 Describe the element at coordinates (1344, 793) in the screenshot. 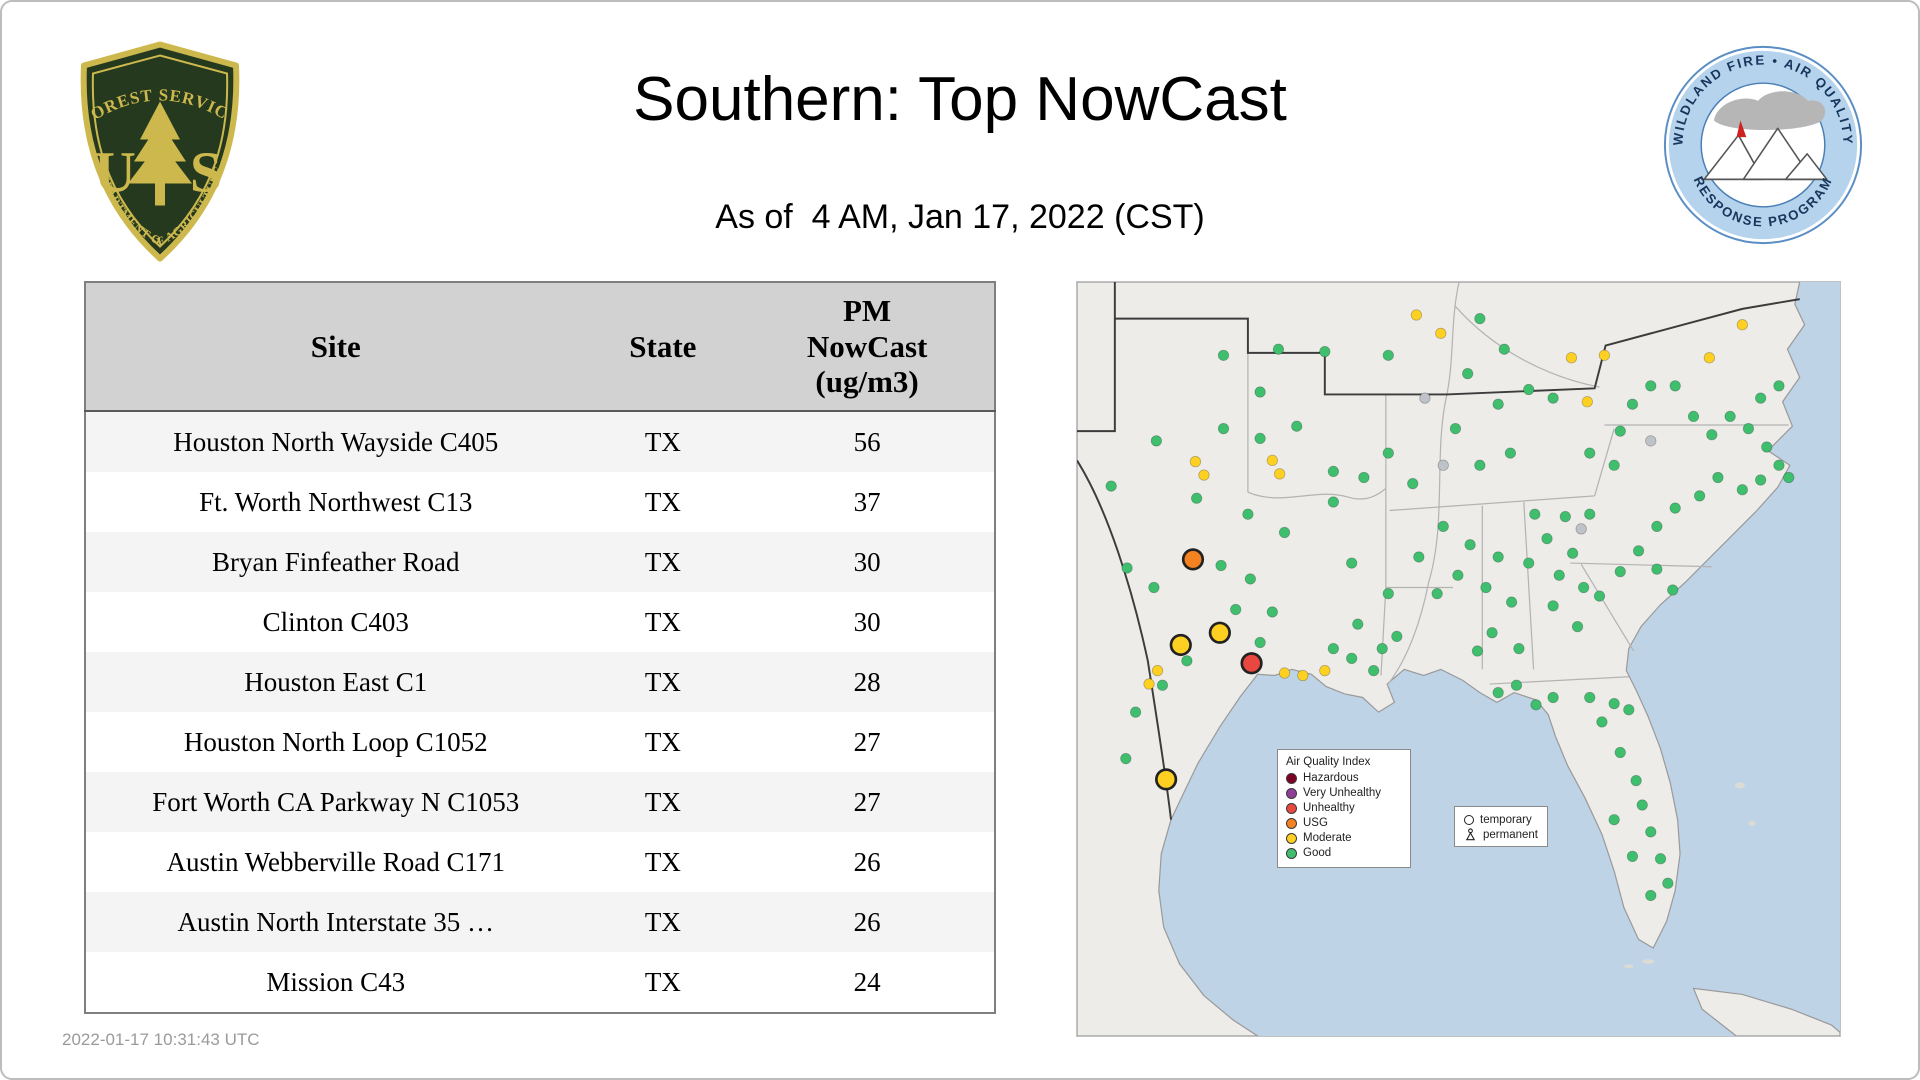

I see `aqi-legend-item: Very Unhealthy` at that location.